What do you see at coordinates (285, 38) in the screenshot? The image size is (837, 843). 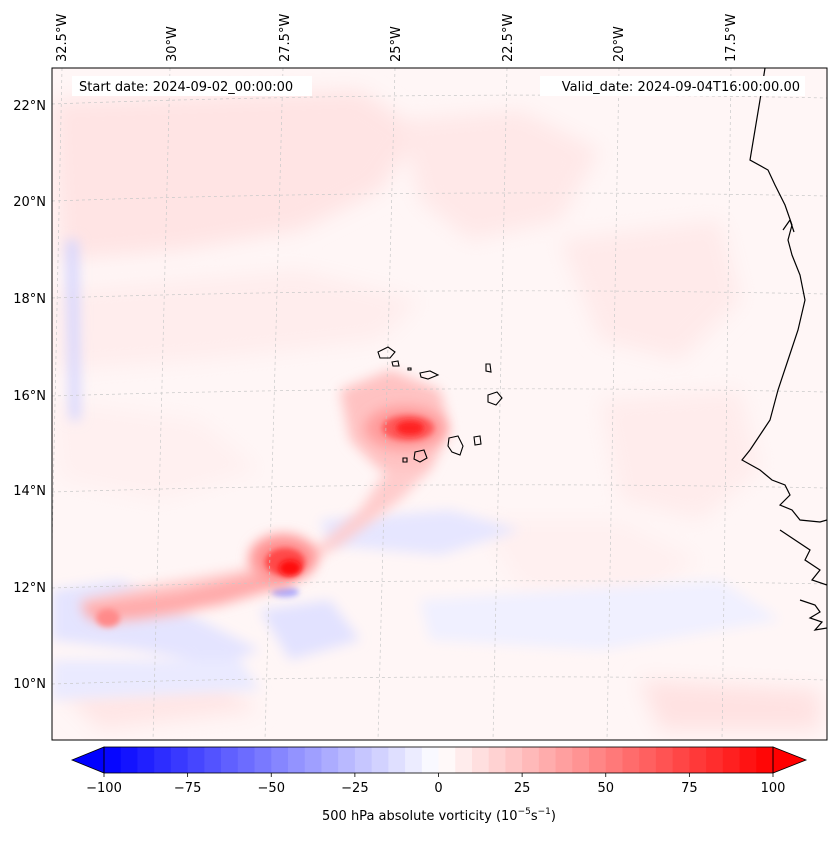 I see `lon-label-27.5w: 27.5°W` at bounding box center [285, 38].